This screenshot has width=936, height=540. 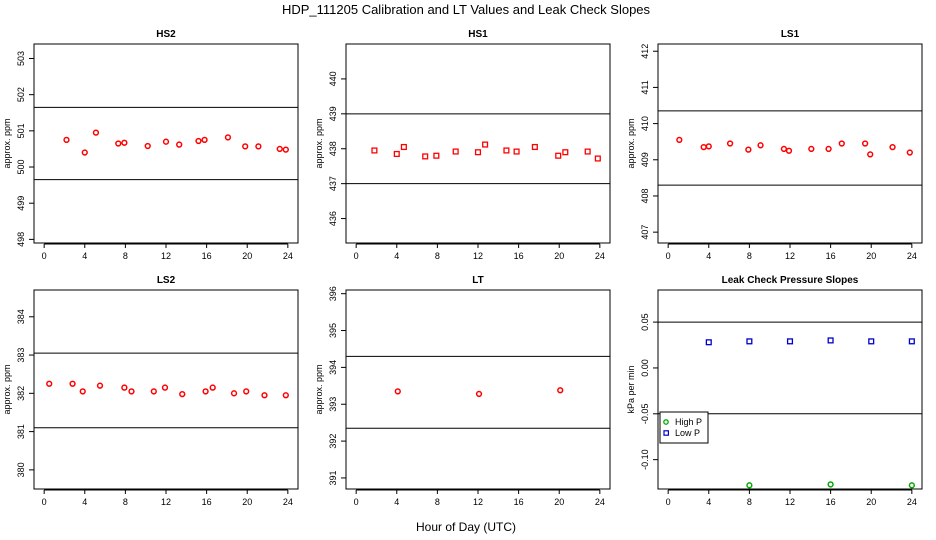 What do you see at coordinates (21, 316) in the screenshot?
I see `y-tick-label: 384` at bounding box center [21, 316].